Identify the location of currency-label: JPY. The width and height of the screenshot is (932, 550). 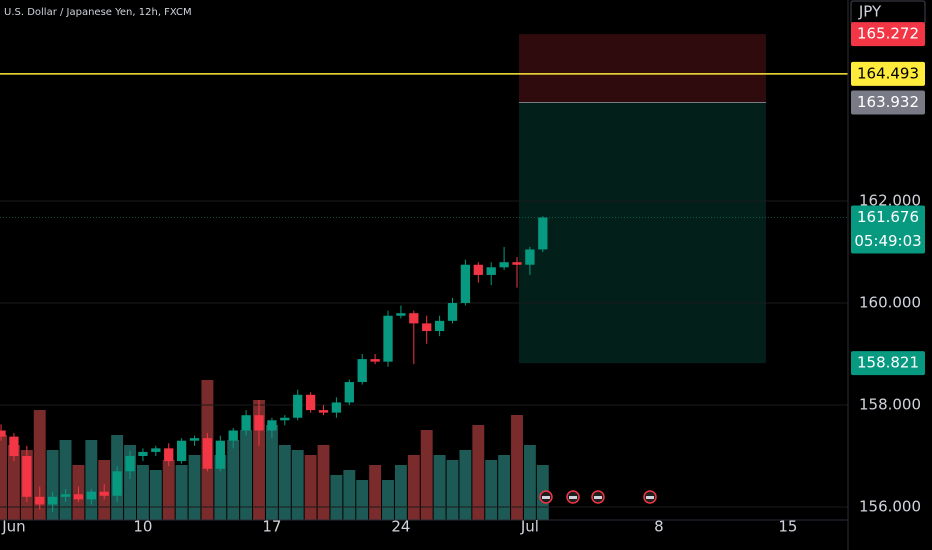
(870, 12).